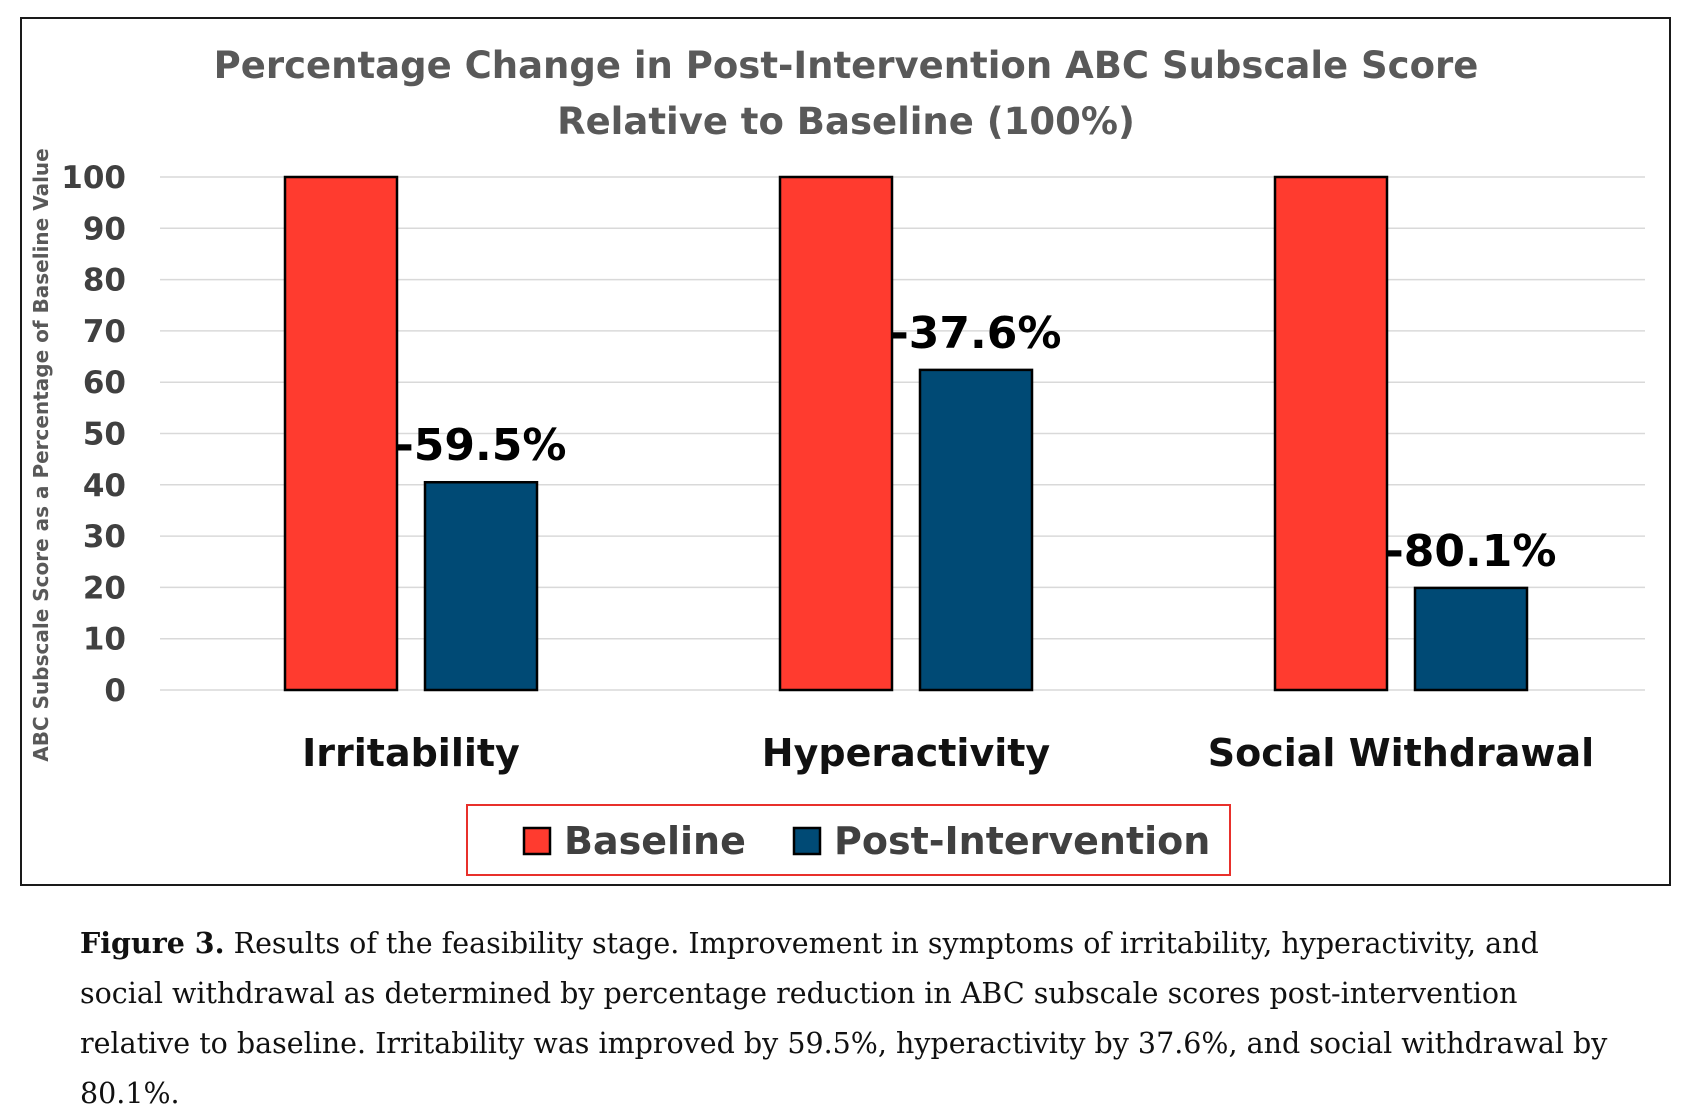  What do you see at coordinates (104, 332) in the screenshot?
I see `y-tick-label: 70` at bounding box center [104, 332].